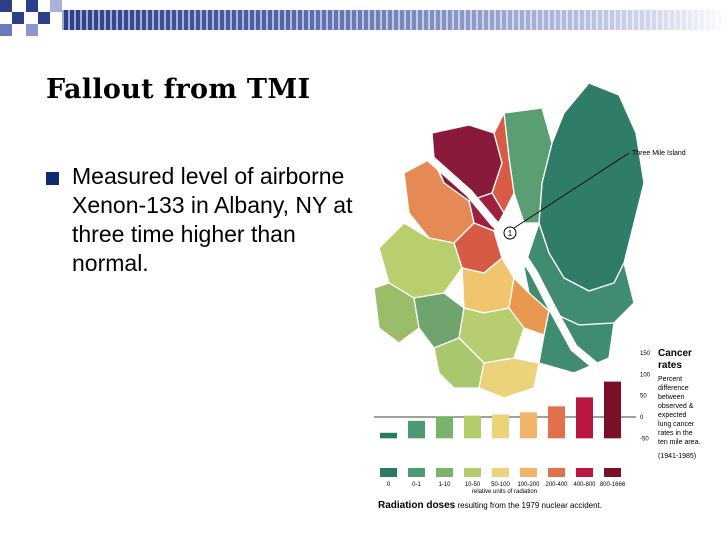  What do you see at coordinates (644, 439) in the screenshot?
I see `y-tick-label: -50` at bounding box center [644, 439].